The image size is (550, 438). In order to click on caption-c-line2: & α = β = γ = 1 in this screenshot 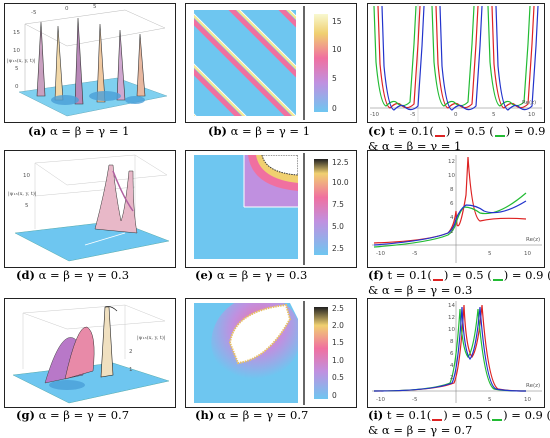, I will do `click(415, 146)`.